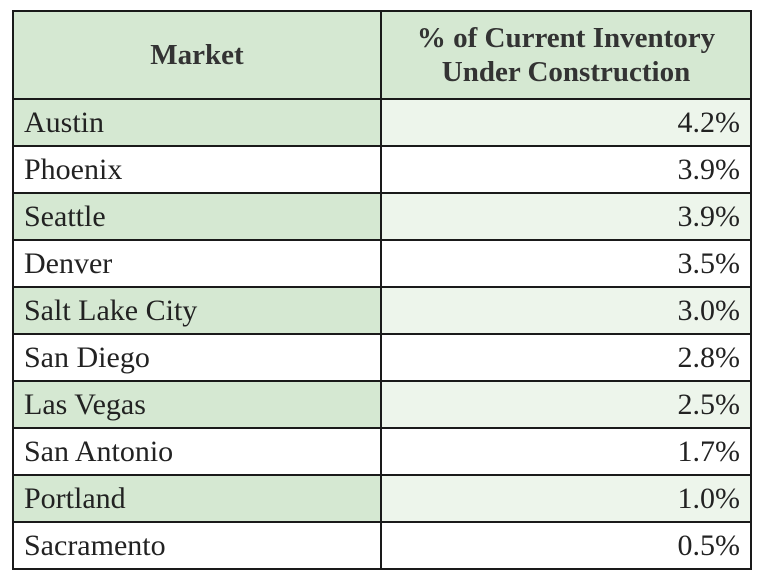 The height and width of the screenshot is (582, 760). I want to click on market-cell: Seattle, so click(197, 216).